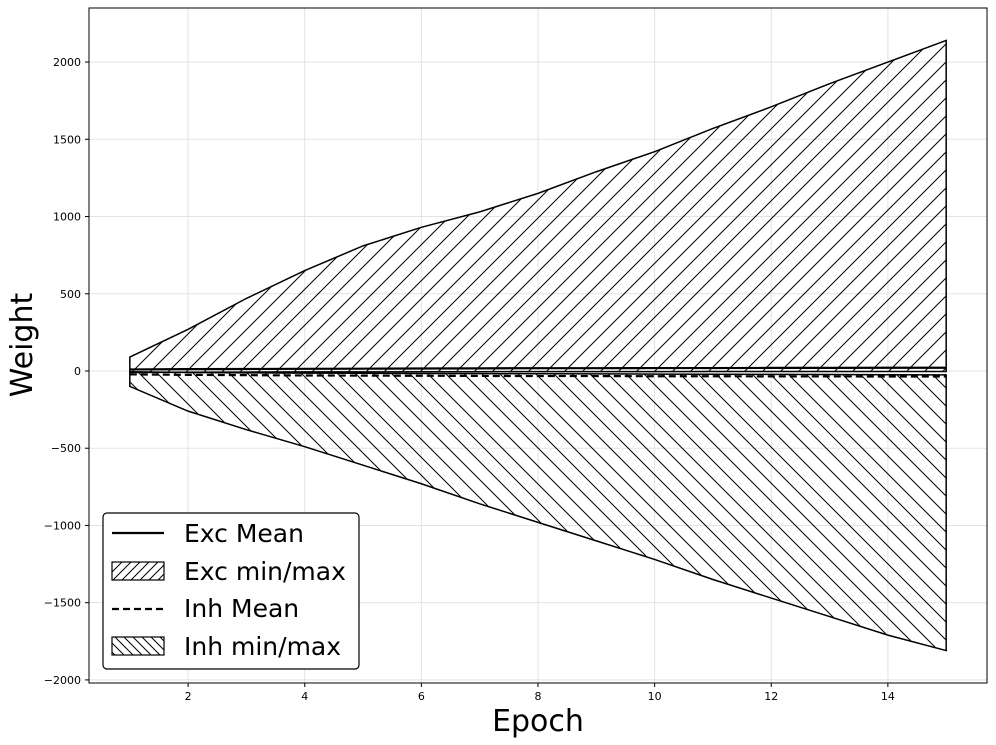 The width and height of the screenshot is (996, 745). Describe the element at coordinates (244, 533) in the screenshot. I see `legend-label-exc-mean: Exc Mean` at that location.